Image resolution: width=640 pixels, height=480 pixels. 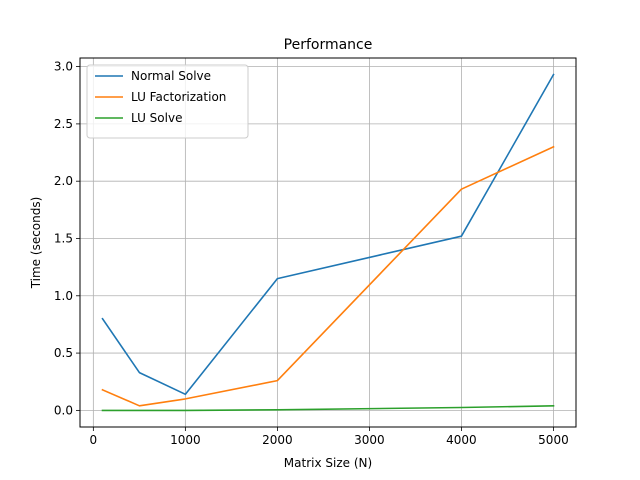 What do you see at coordinates (185, 440) in the screenshot?
I see `x-tick-label: 1000` at bounding box center [185, 440].